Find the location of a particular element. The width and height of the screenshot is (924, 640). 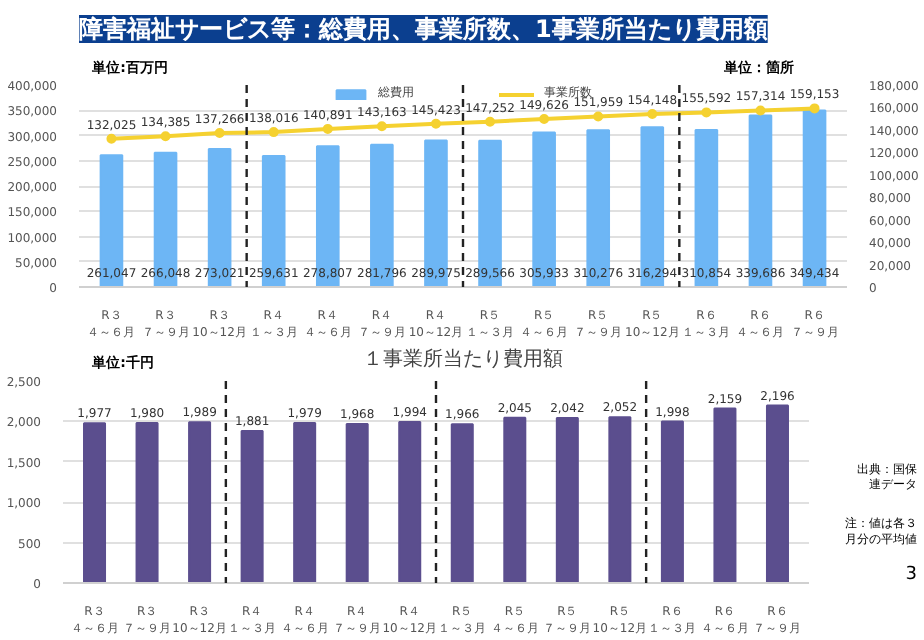

chart-title: 障害福祉サービス等：総費用、事業所数、1事業所当たり費用額 is located at coordinates (423, 29).